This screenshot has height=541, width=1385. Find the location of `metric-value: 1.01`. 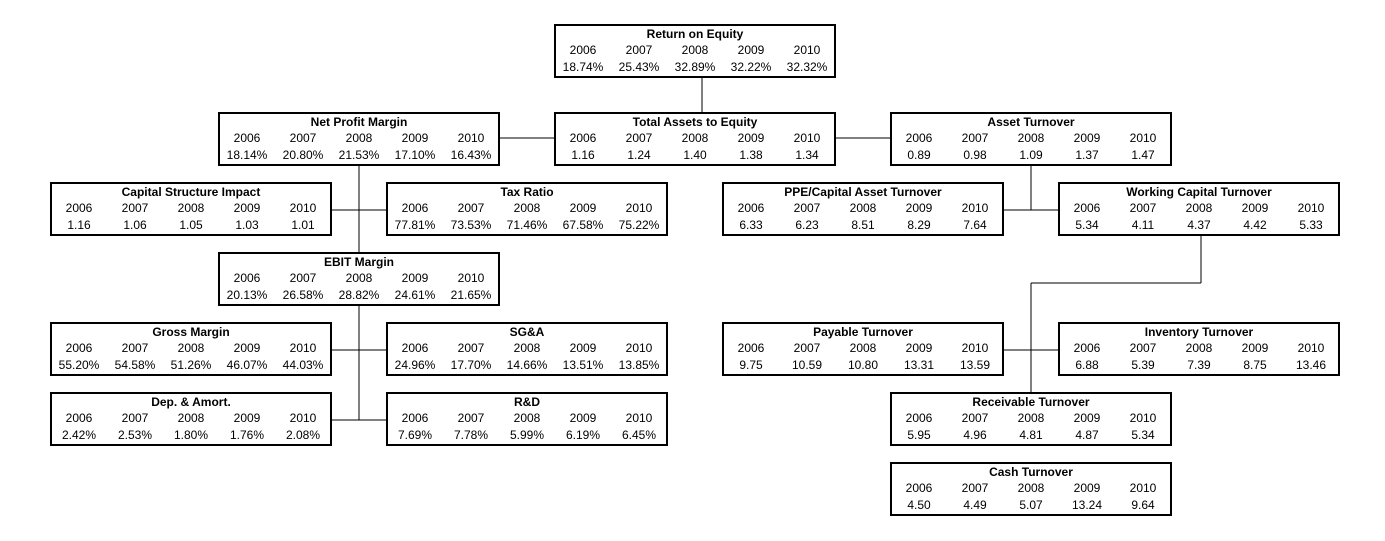

metric-value: 1.01 is located at coordinates (303, 225).